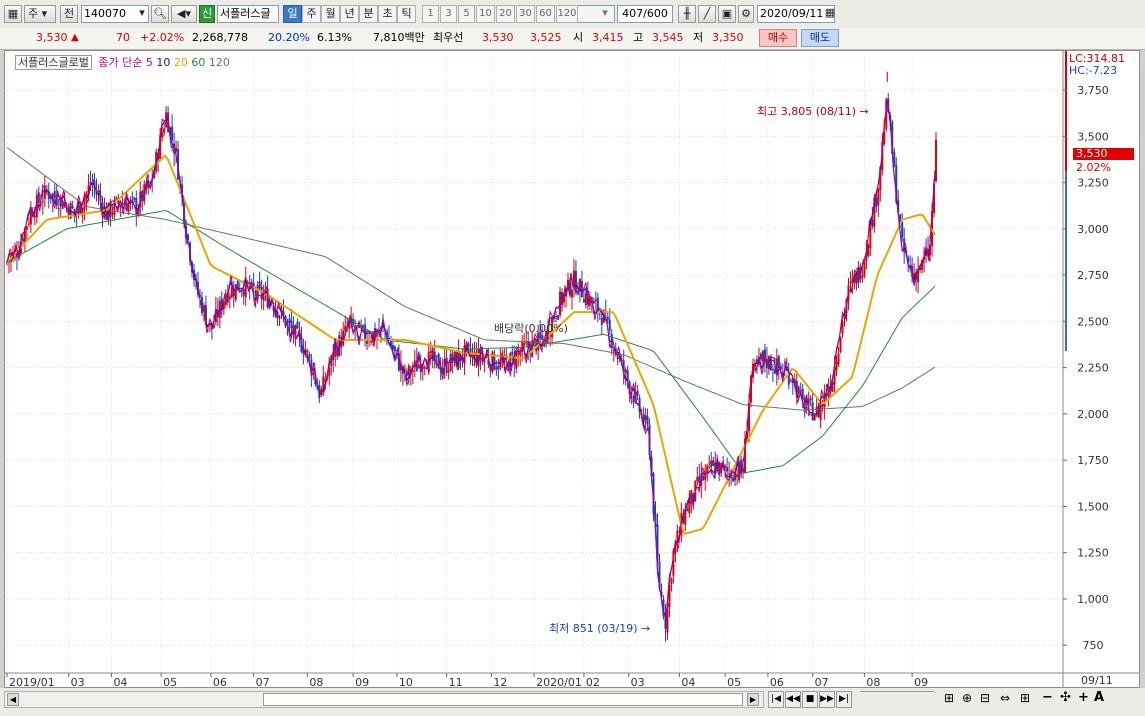  Describe the element at coordinates (645, 14) in the screenshot. I see `count-field: 407/600` at that location.